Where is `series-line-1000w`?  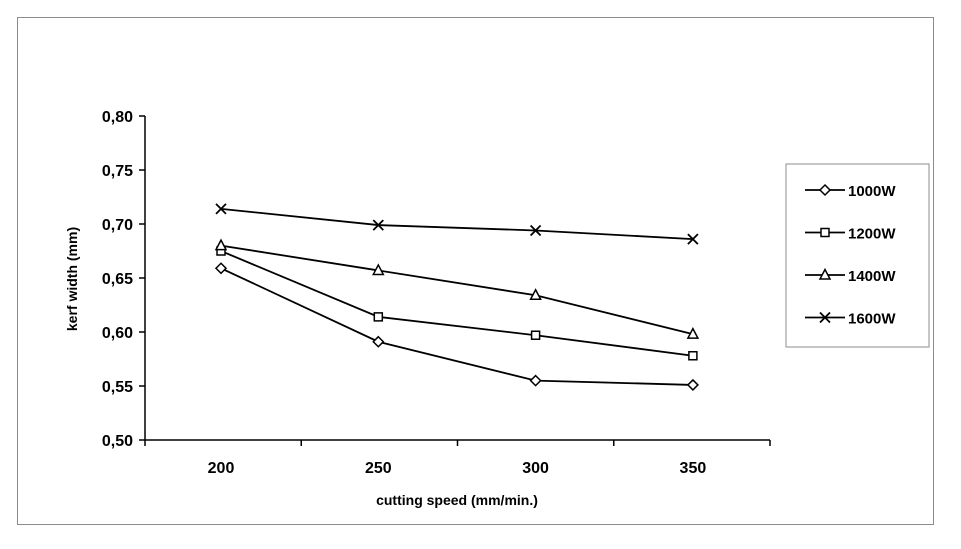
series-line-1000w is located at coordinates (456, 326).